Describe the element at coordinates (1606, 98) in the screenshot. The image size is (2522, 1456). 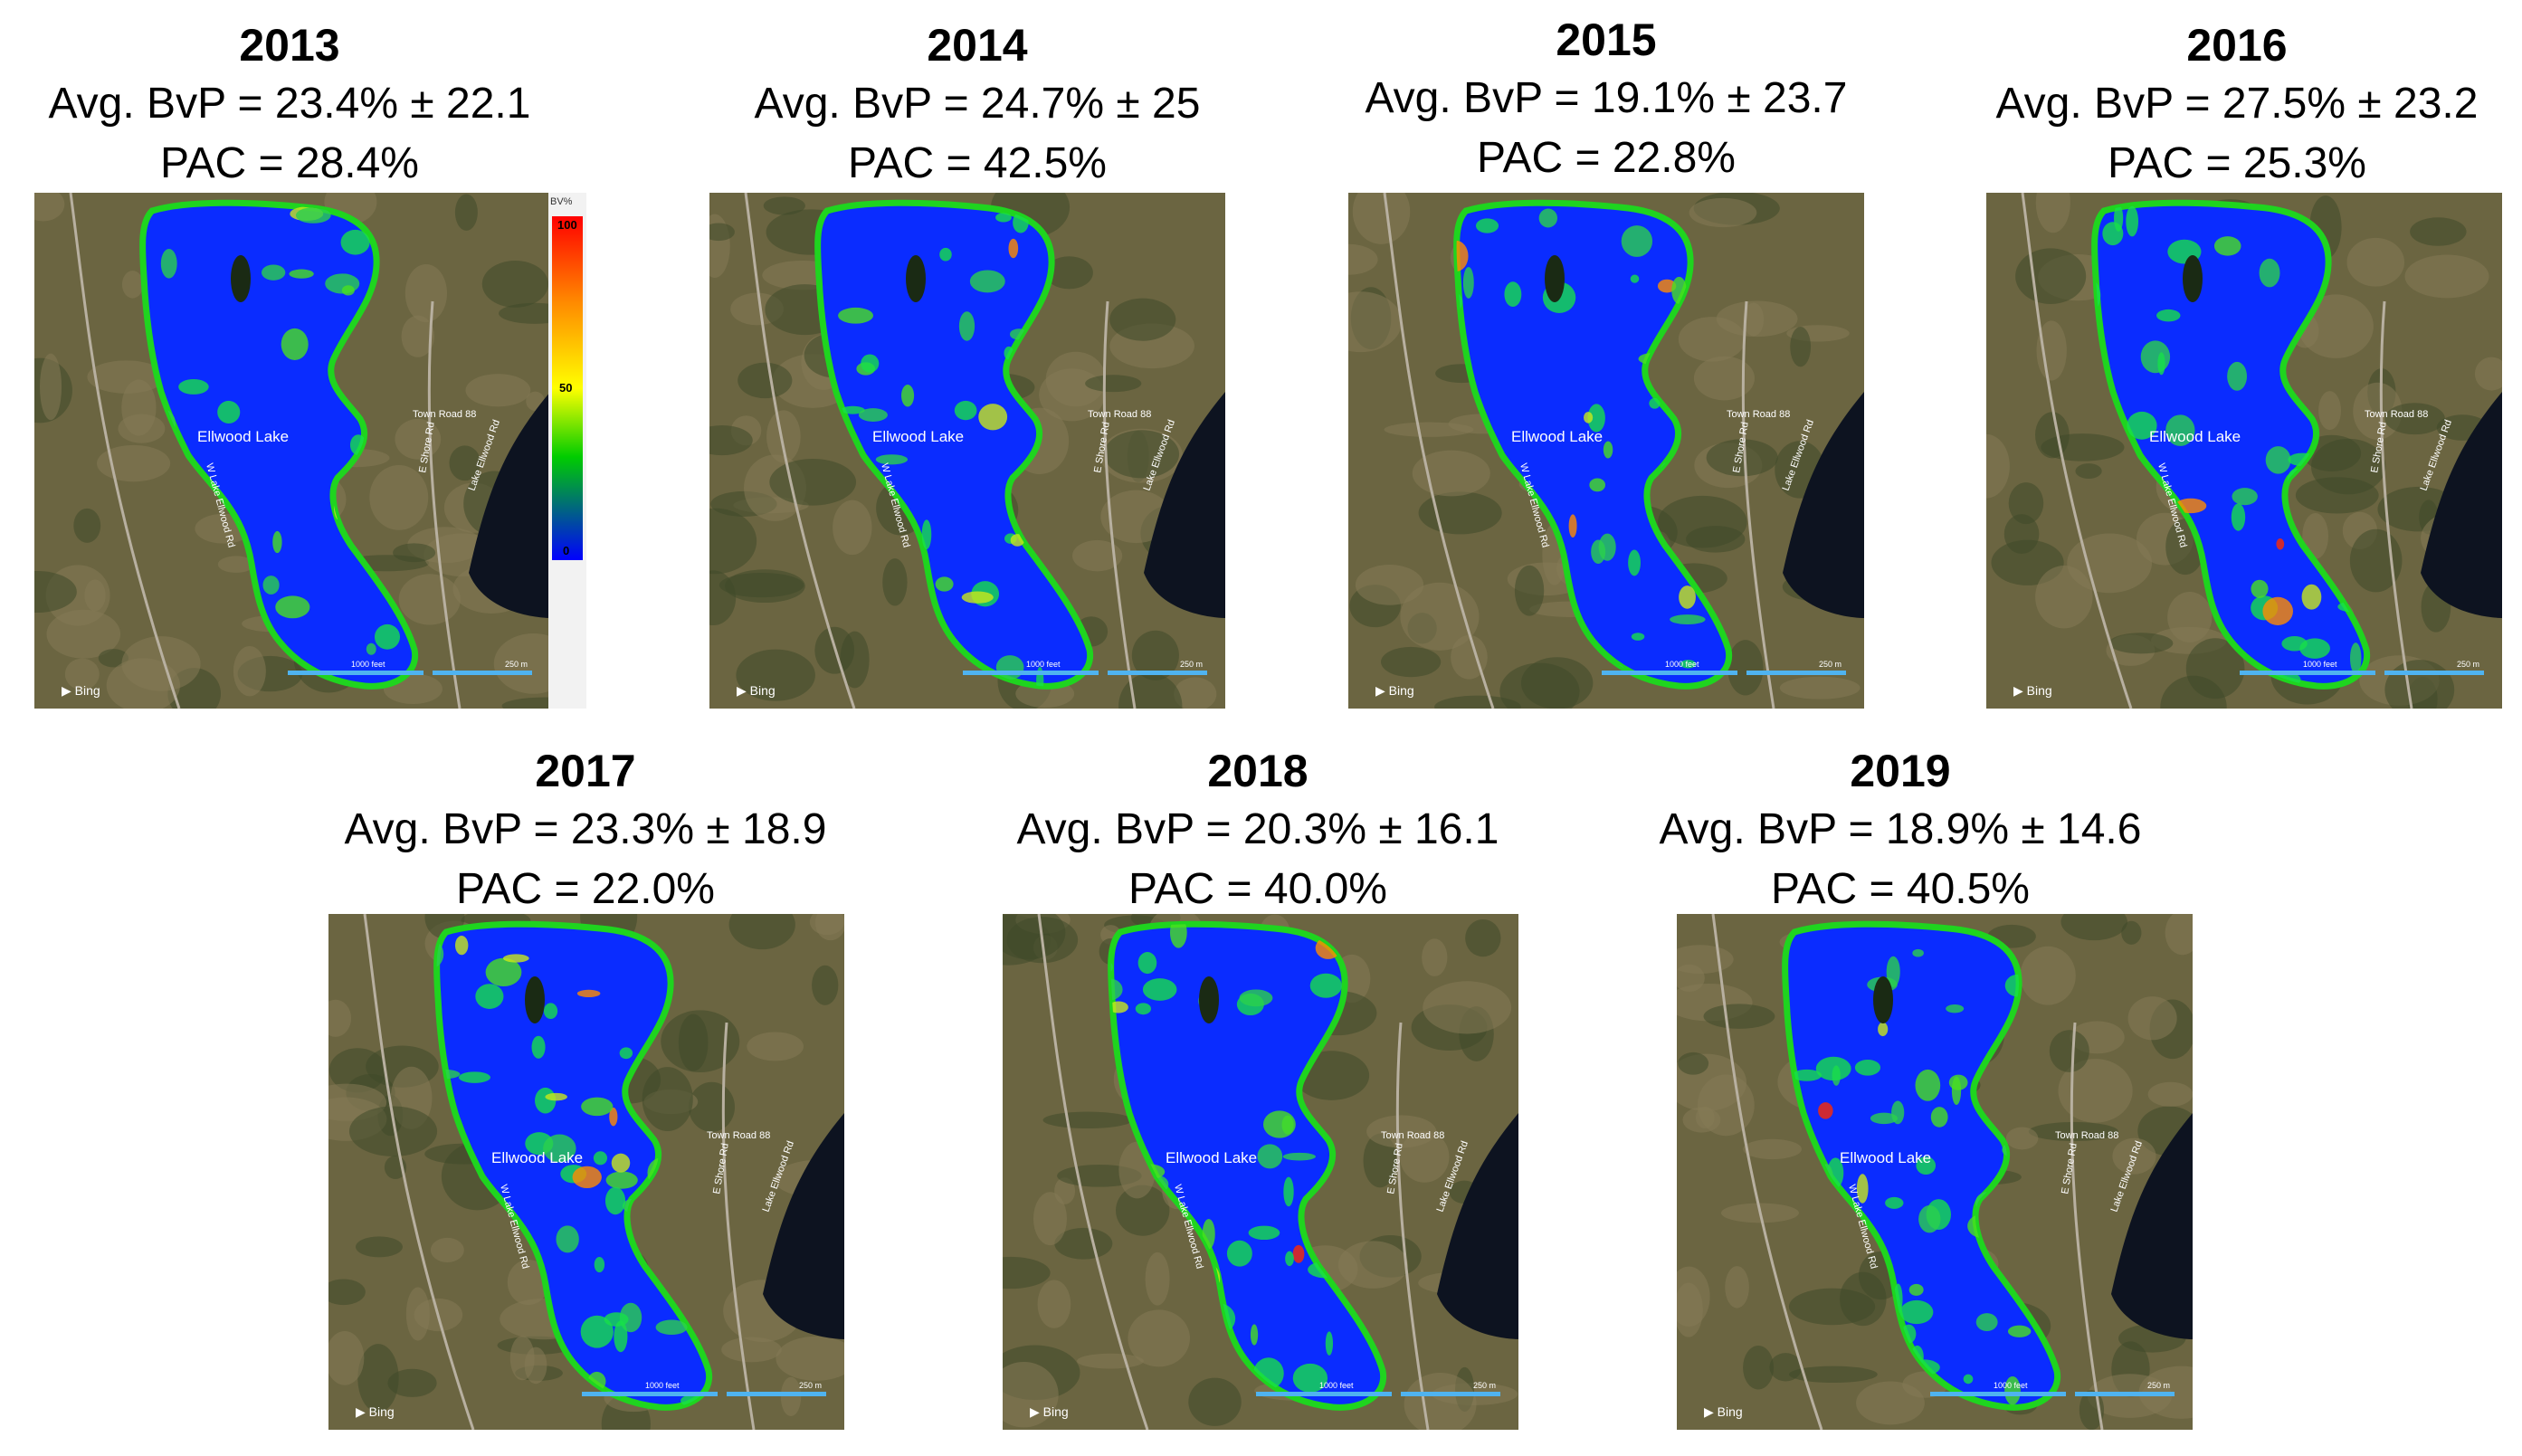
I see `panel-bvp: Avg. BvP = 19.1% ± 23.7` at that location.